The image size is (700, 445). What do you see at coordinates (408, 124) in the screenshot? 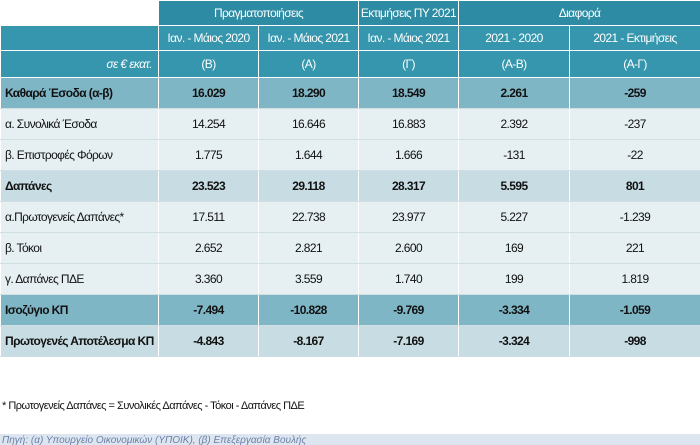
I see `table-cell: 16.883` at bounding box center [408, 124].